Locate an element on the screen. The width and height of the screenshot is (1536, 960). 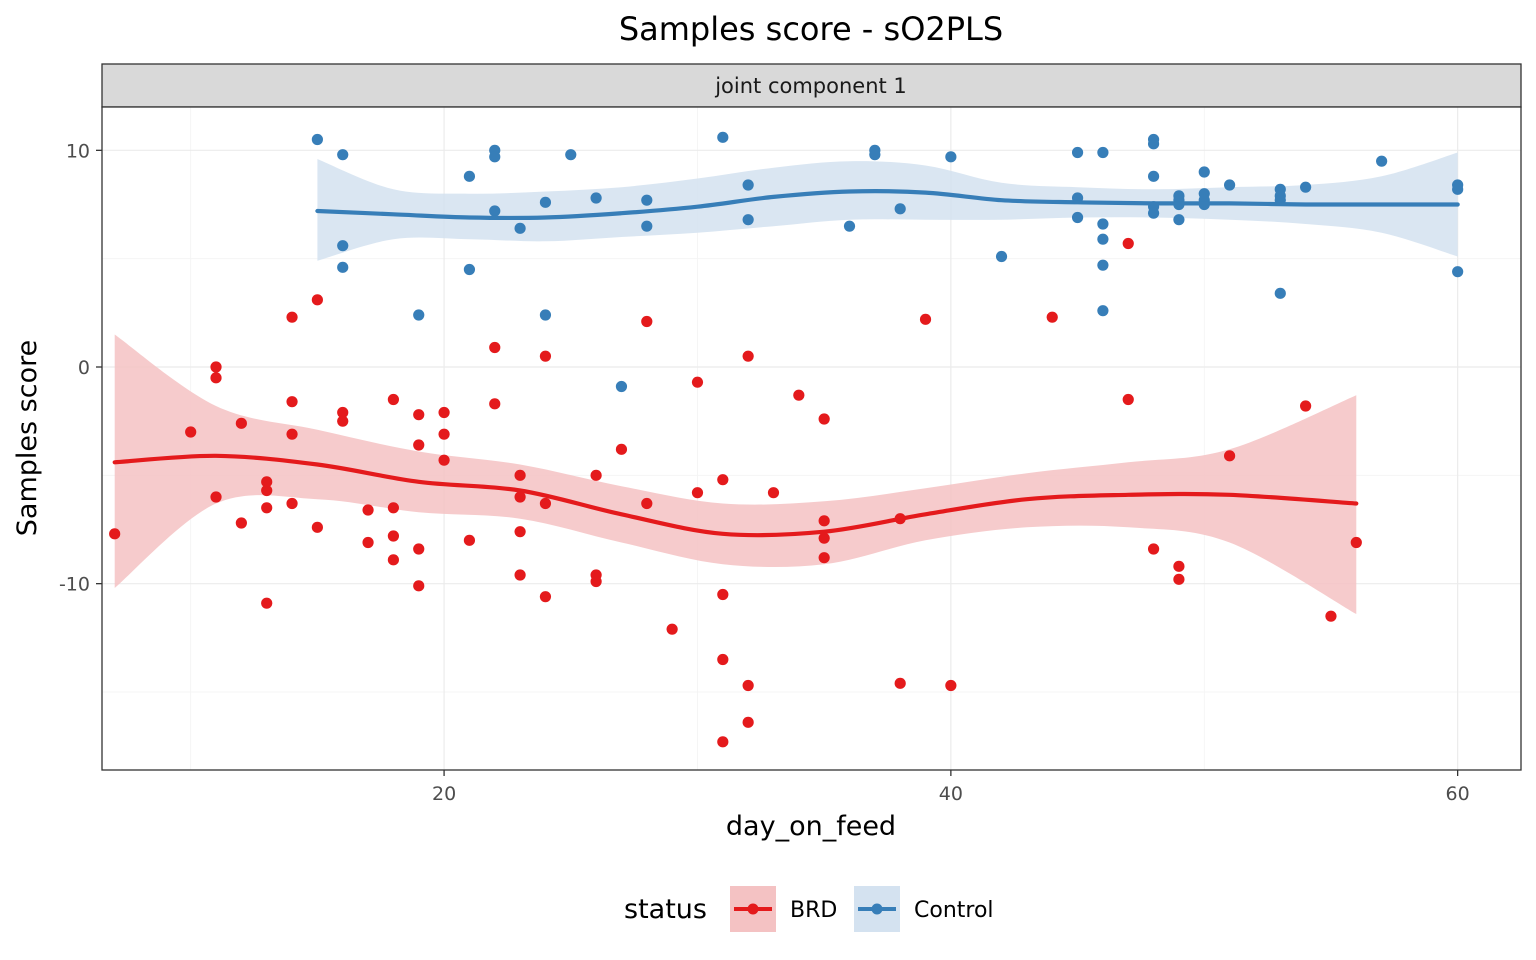
facet-label: joint component 1 is located at coordinates (810, 86).